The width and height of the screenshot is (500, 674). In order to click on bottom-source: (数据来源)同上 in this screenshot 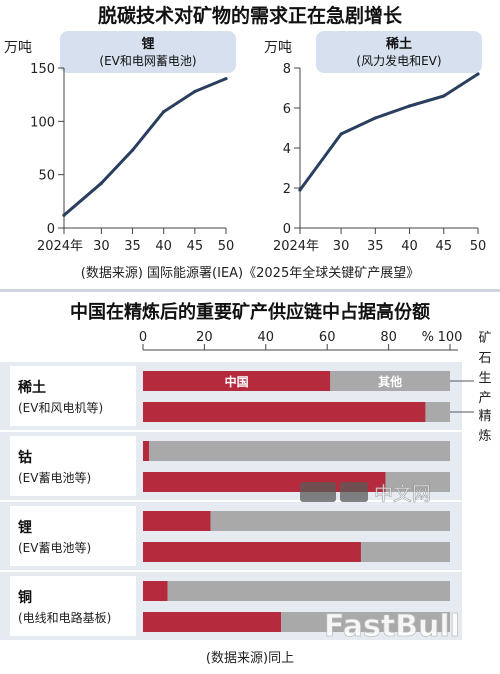, I will do `click(250, 658)`.